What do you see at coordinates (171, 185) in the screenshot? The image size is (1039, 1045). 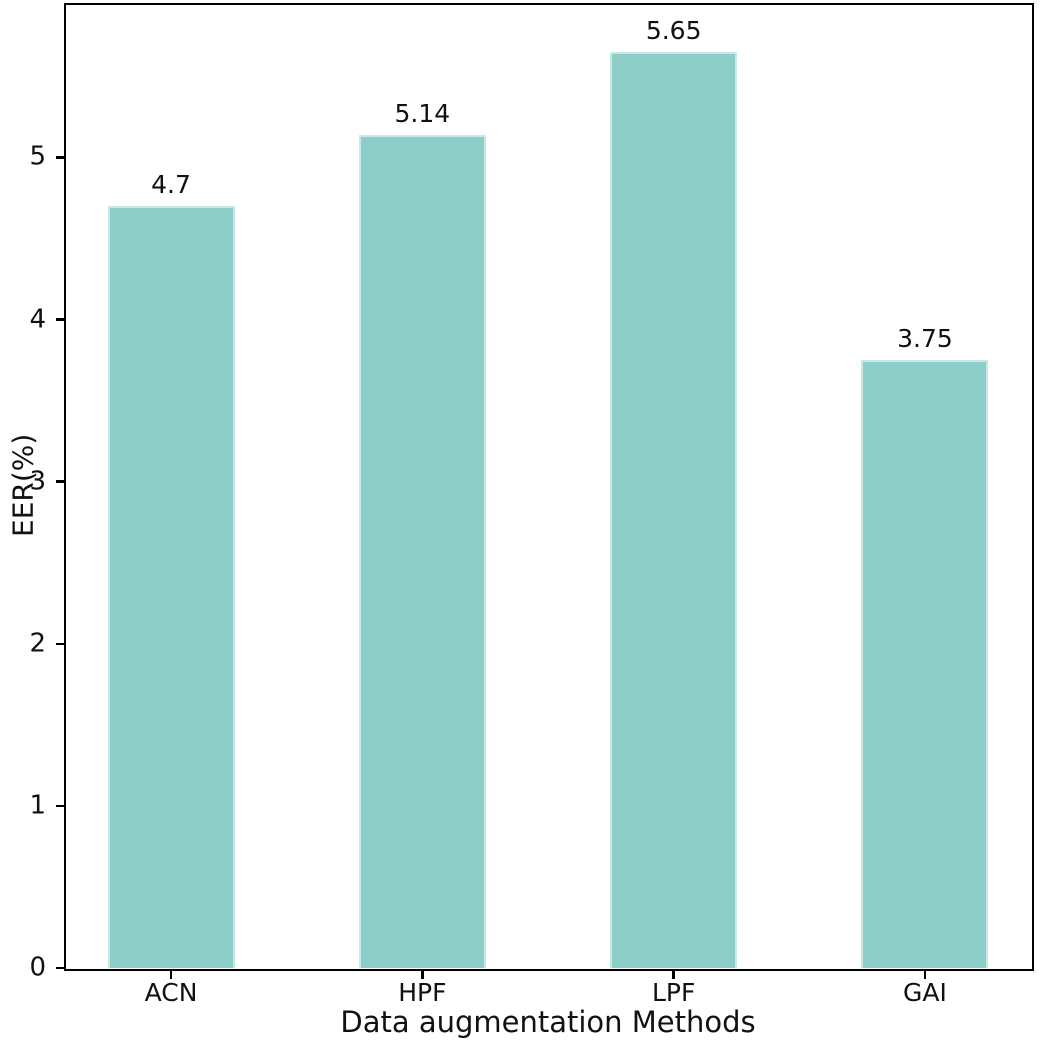 I see `bar-value-label: 4.7` at bounding box center [171, 185].